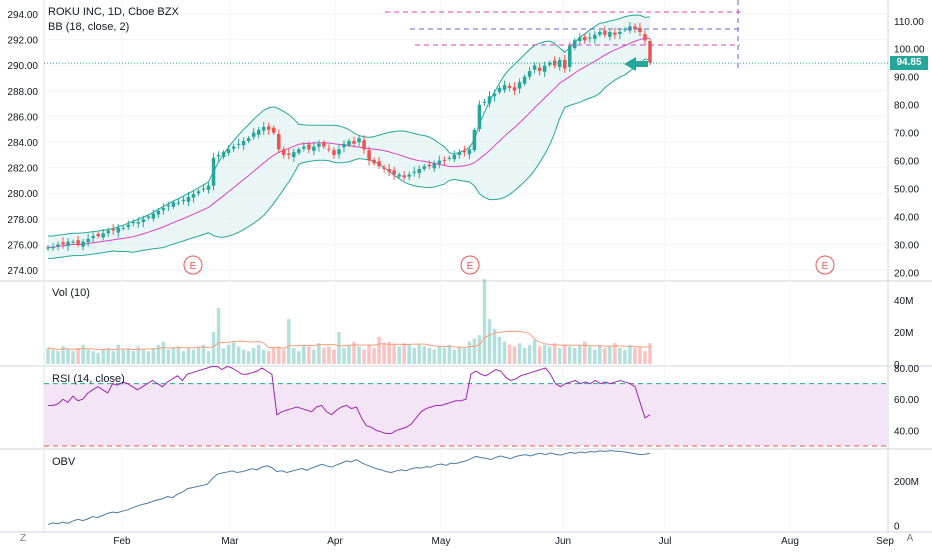 The width and height of the screenshot is (932, 555). I want to click on arrow-icon, so click(636, 64).